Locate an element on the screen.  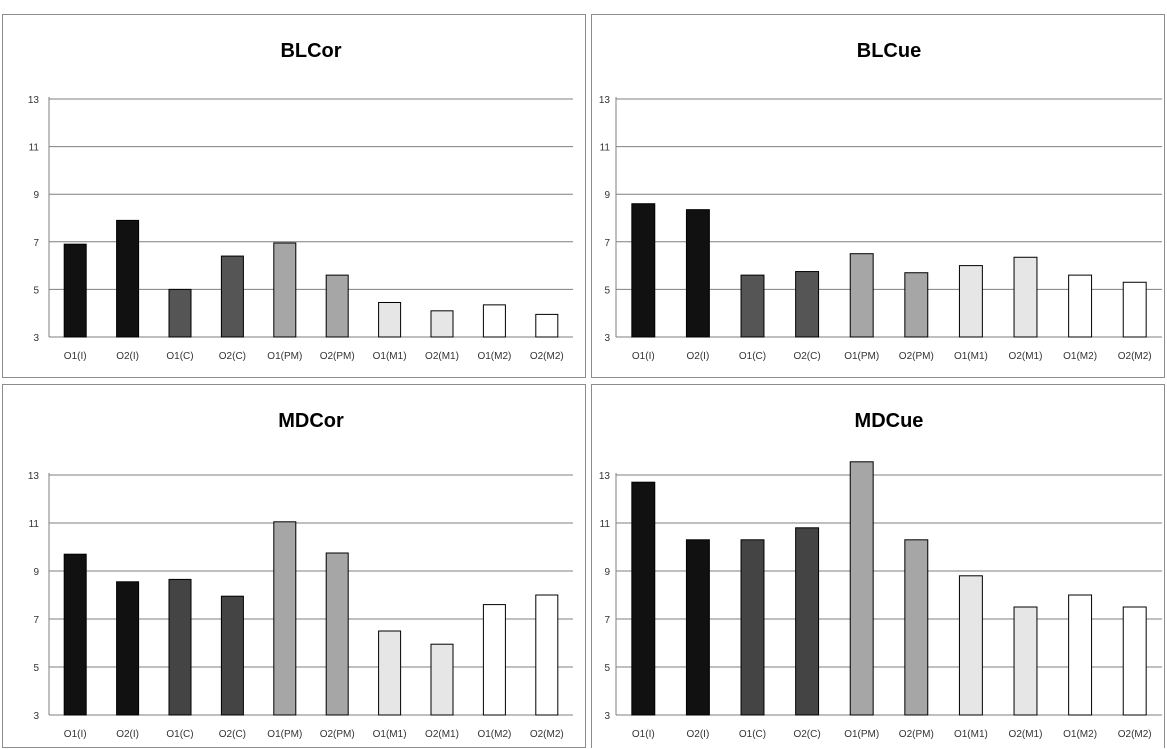
chart-title: MDCue is located at coordinates (889, 421).